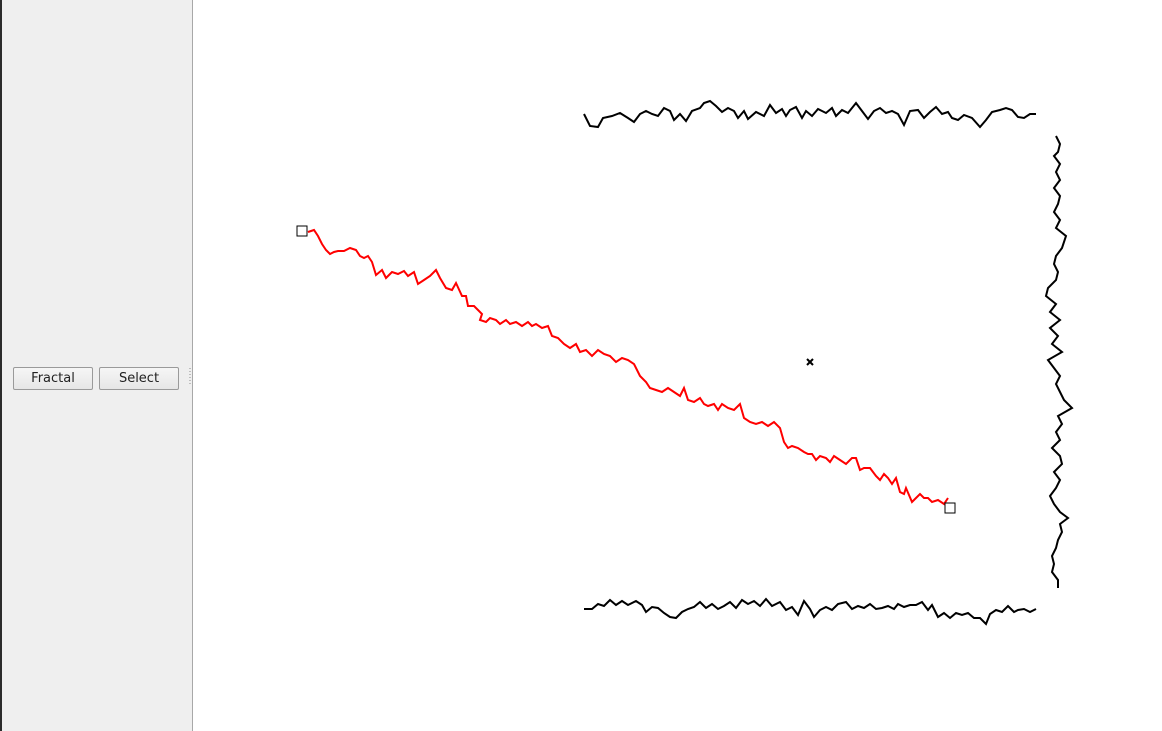 This screenshot has height=731, width=1162. What do you see at coordinates (139, 378) in the screenshot?
I see `select-button: Select` at bounding box center [139, 378].